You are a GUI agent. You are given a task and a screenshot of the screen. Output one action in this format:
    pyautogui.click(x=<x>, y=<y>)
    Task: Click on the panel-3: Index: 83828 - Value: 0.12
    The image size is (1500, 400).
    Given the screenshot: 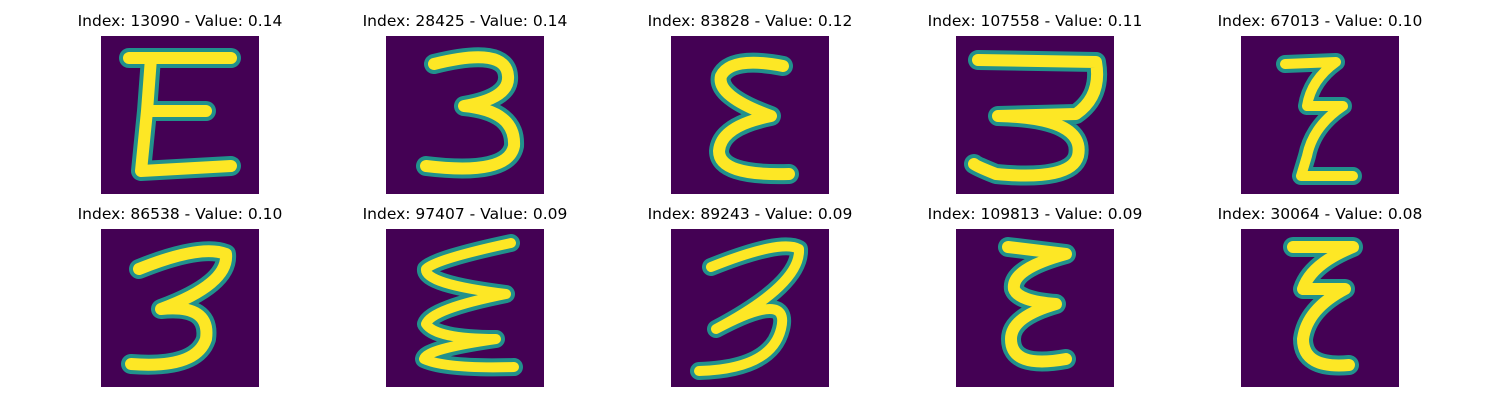 What is the action you would take?
    pyautogui.click(x=750, y=107)
    